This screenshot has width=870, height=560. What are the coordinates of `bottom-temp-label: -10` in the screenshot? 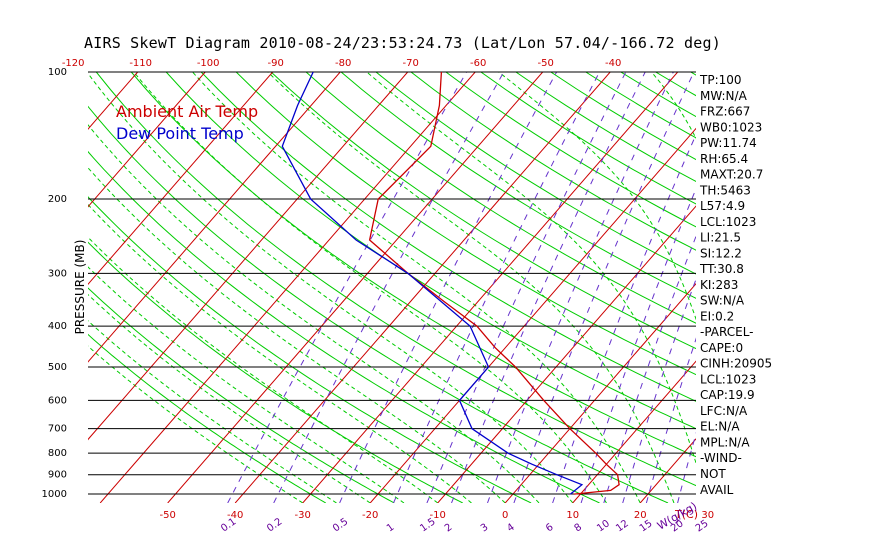 It's located at (438, 515).